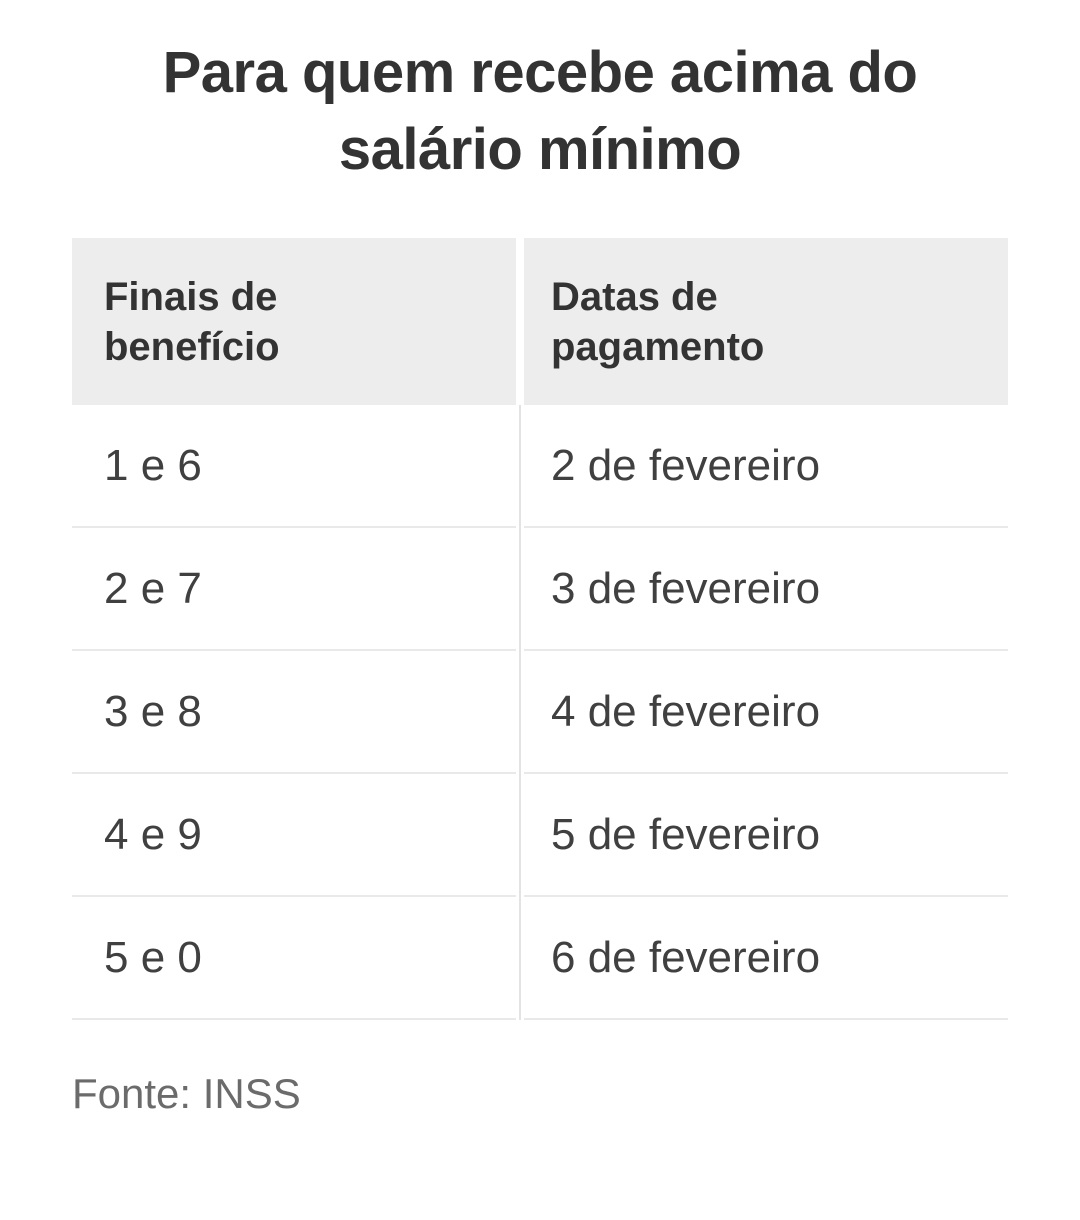 The height and width of the screenshot is (1220, 1080). I want to click on table-cell-data: 5 de fevereiro, so click(766, 836).